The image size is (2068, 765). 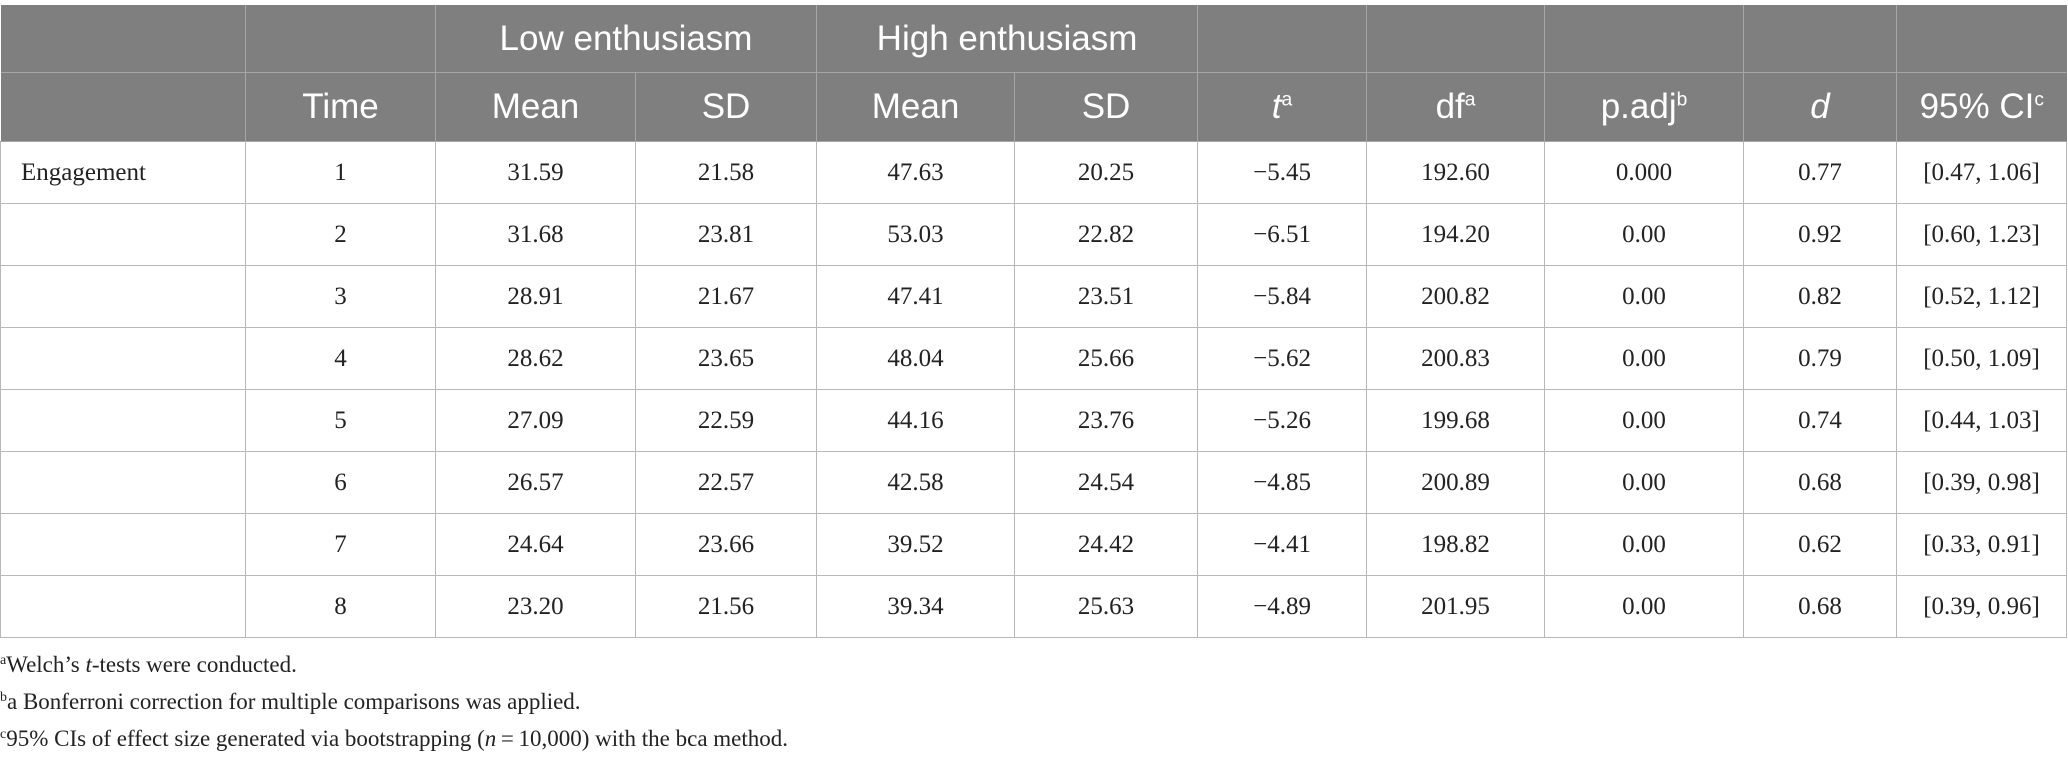 What do you see at coordinates (1456, 358) in the screenshot?
I see `cell-df: 200.83` at bounding box center [1456, 358].